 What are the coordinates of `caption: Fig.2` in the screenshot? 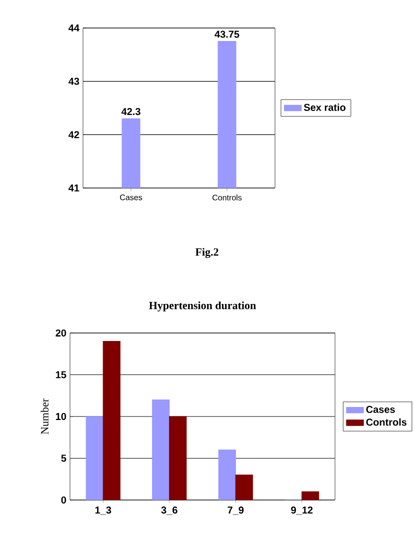 It's located at (206, 253).